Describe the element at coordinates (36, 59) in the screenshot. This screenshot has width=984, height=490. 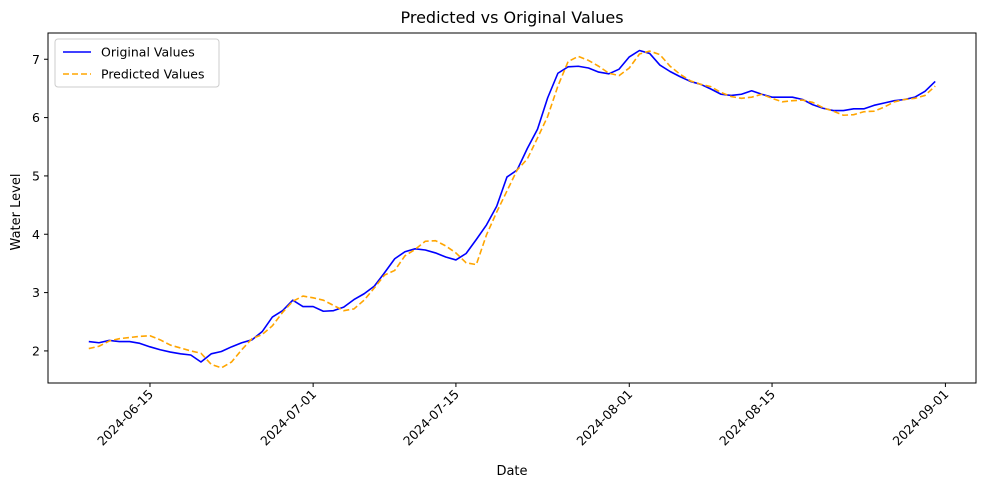
I see `y-tick-label: 7` at that location.